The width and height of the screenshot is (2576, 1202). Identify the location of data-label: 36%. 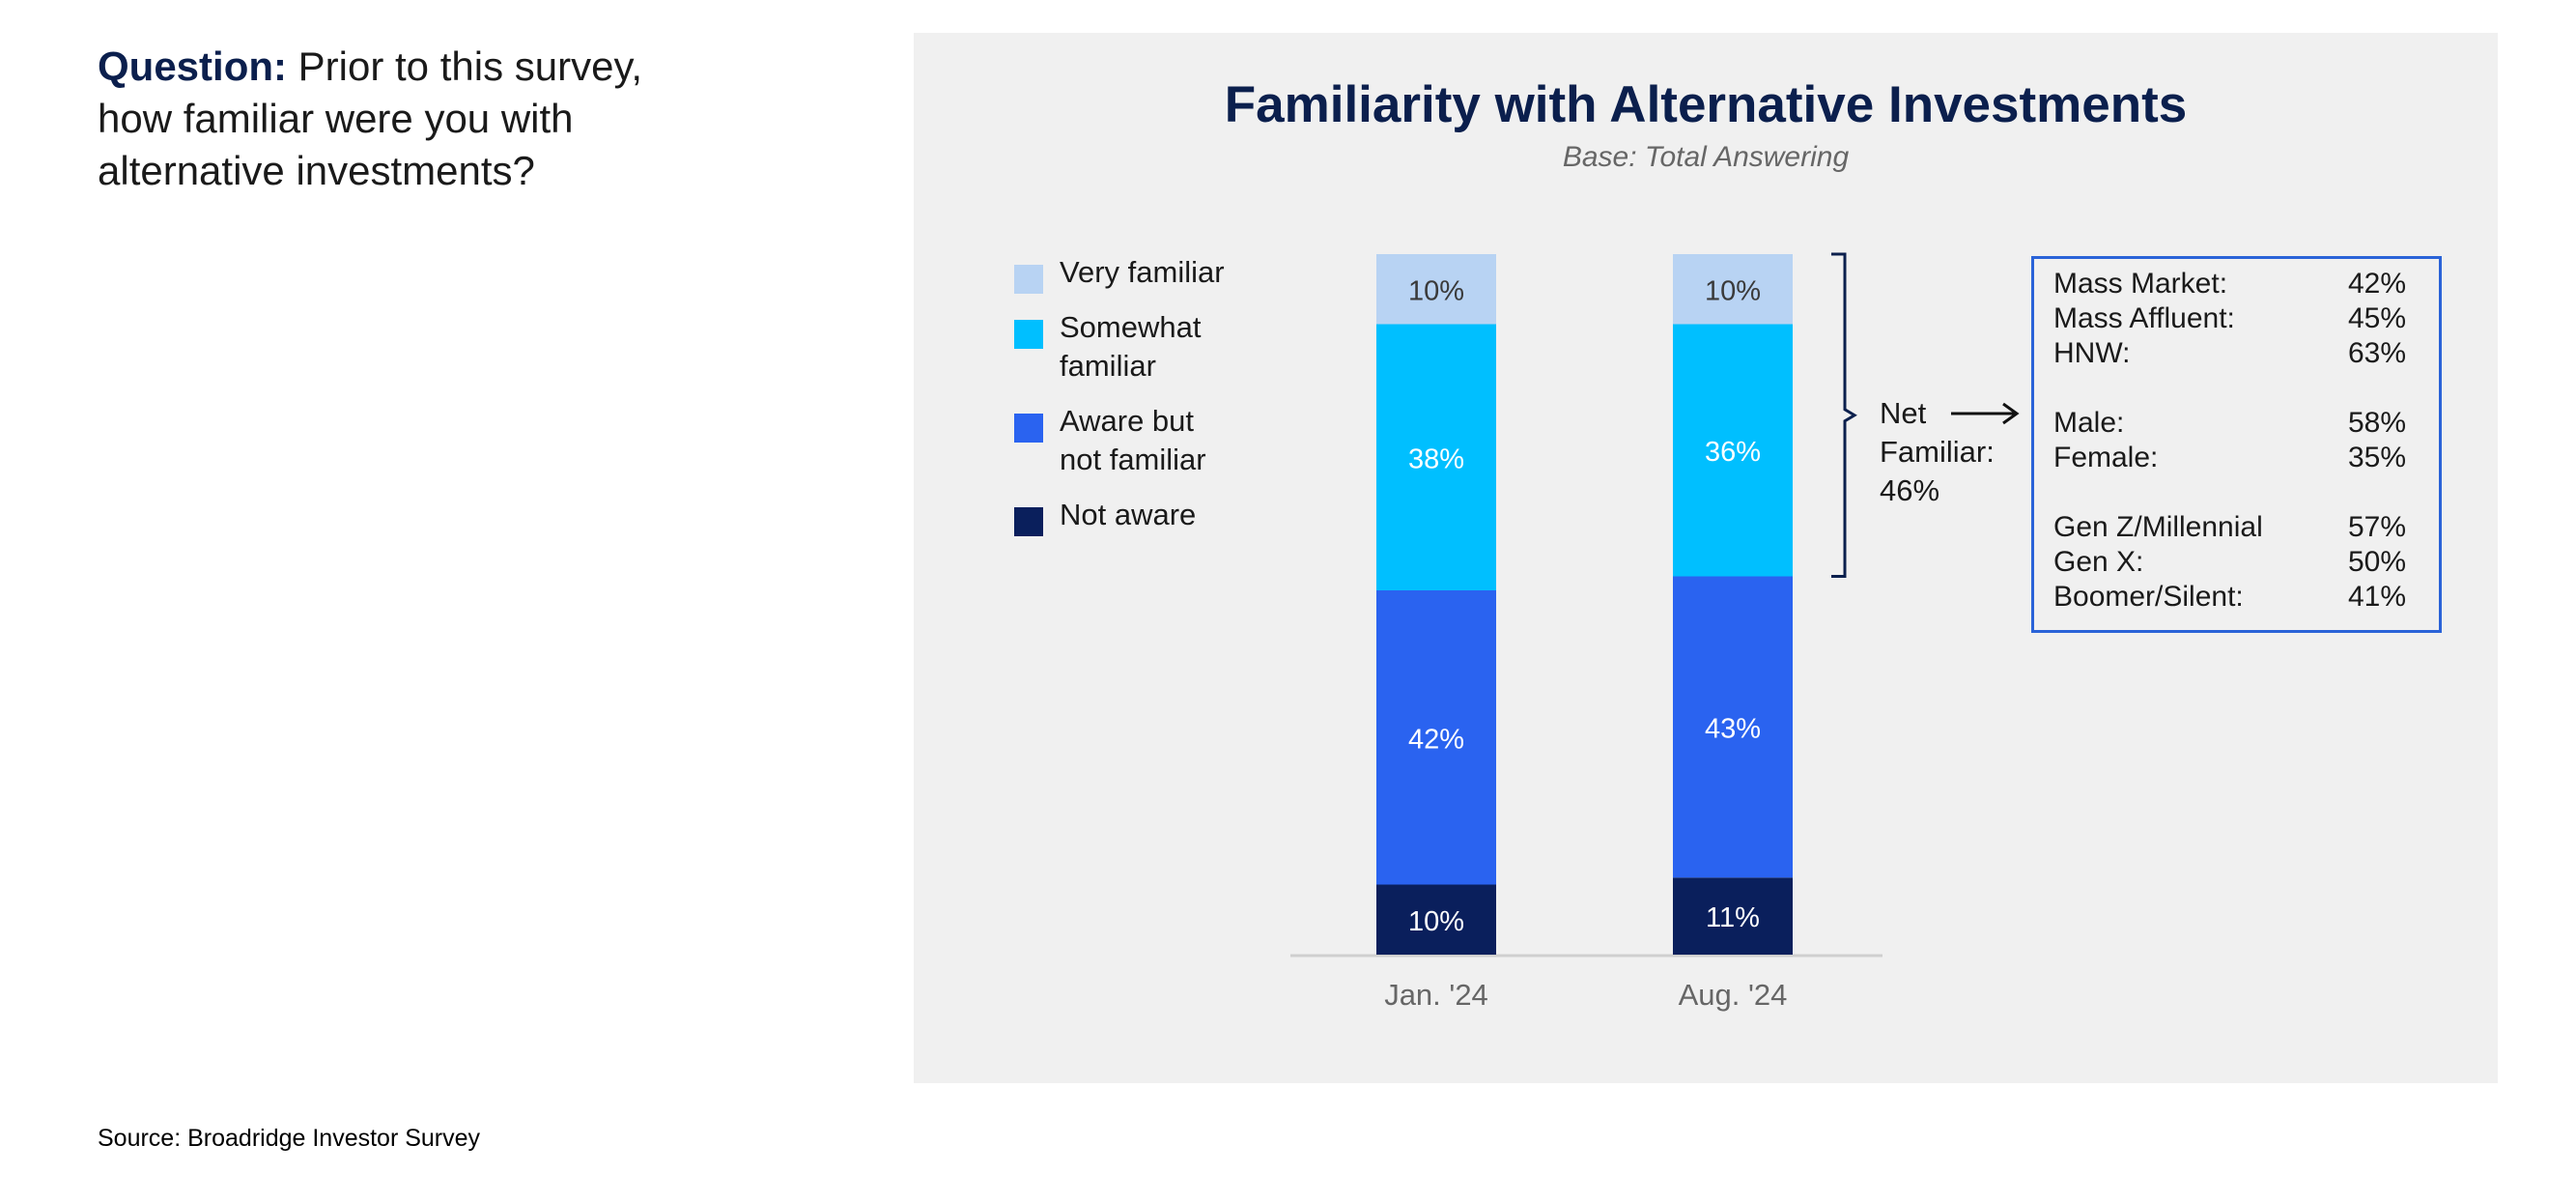
(1733, 452).